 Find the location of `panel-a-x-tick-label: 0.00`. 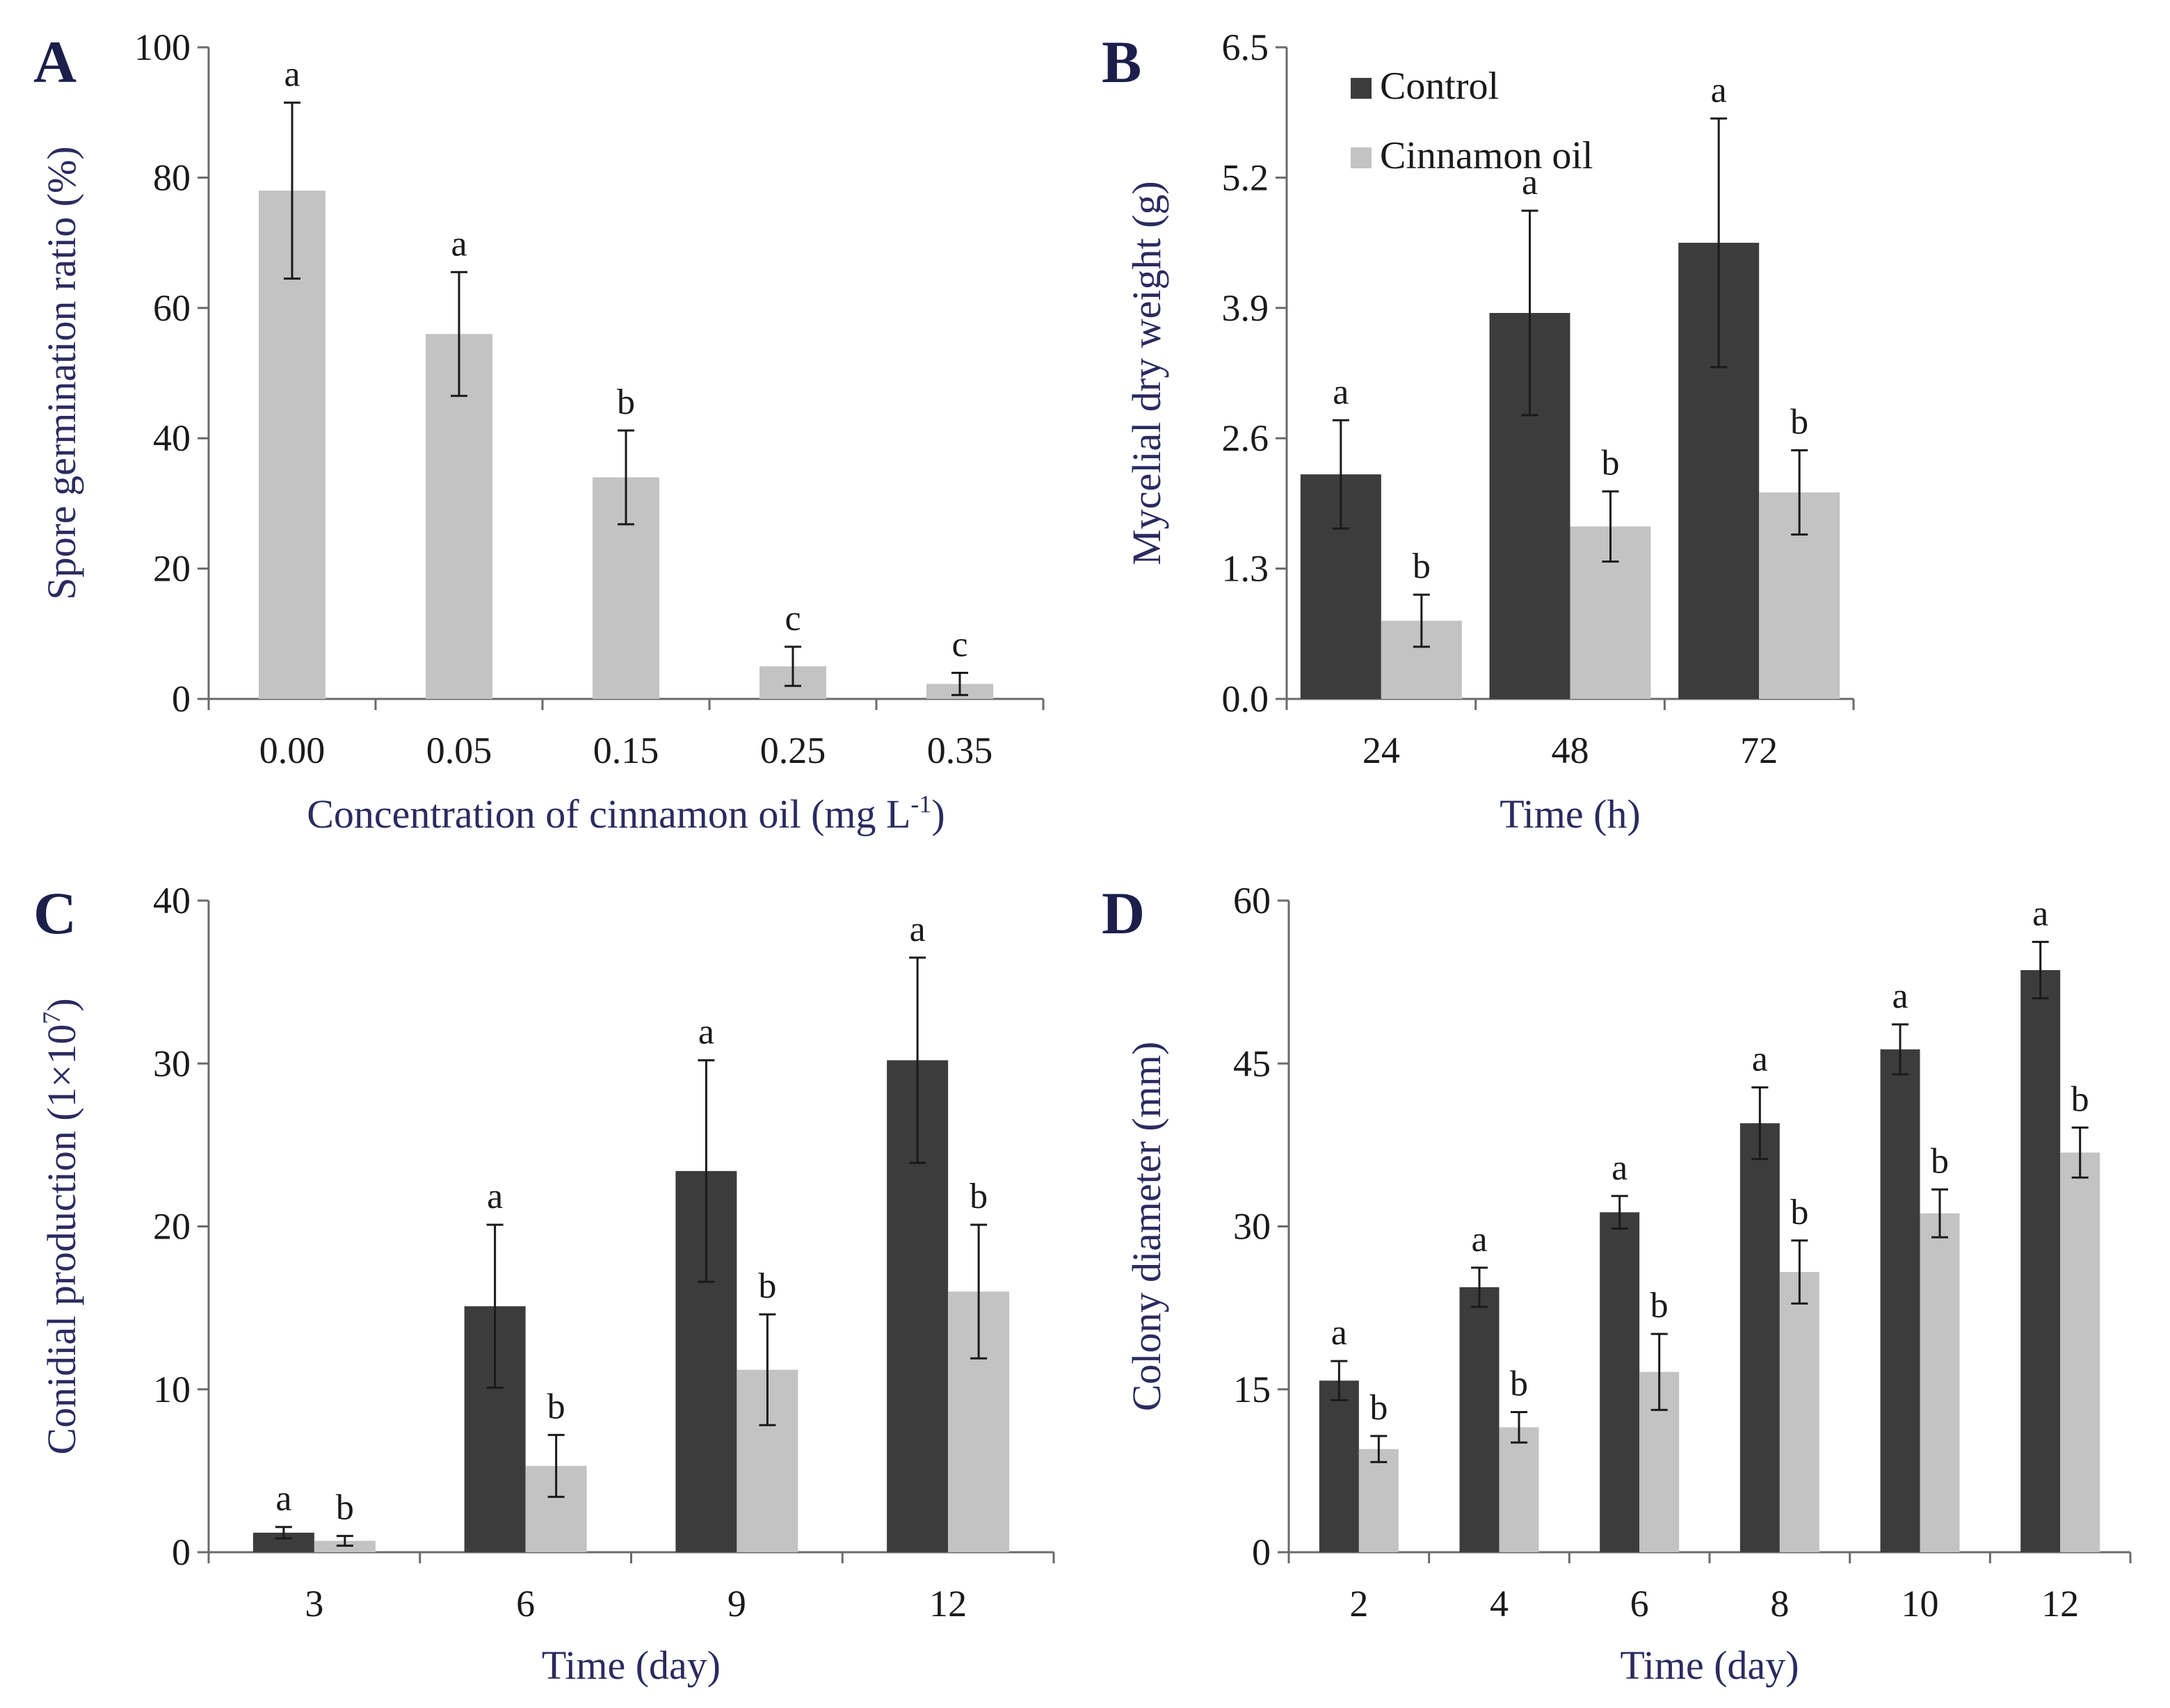

panel-a-x-tick-label: 0.00 is located at coordinates (292, 750).